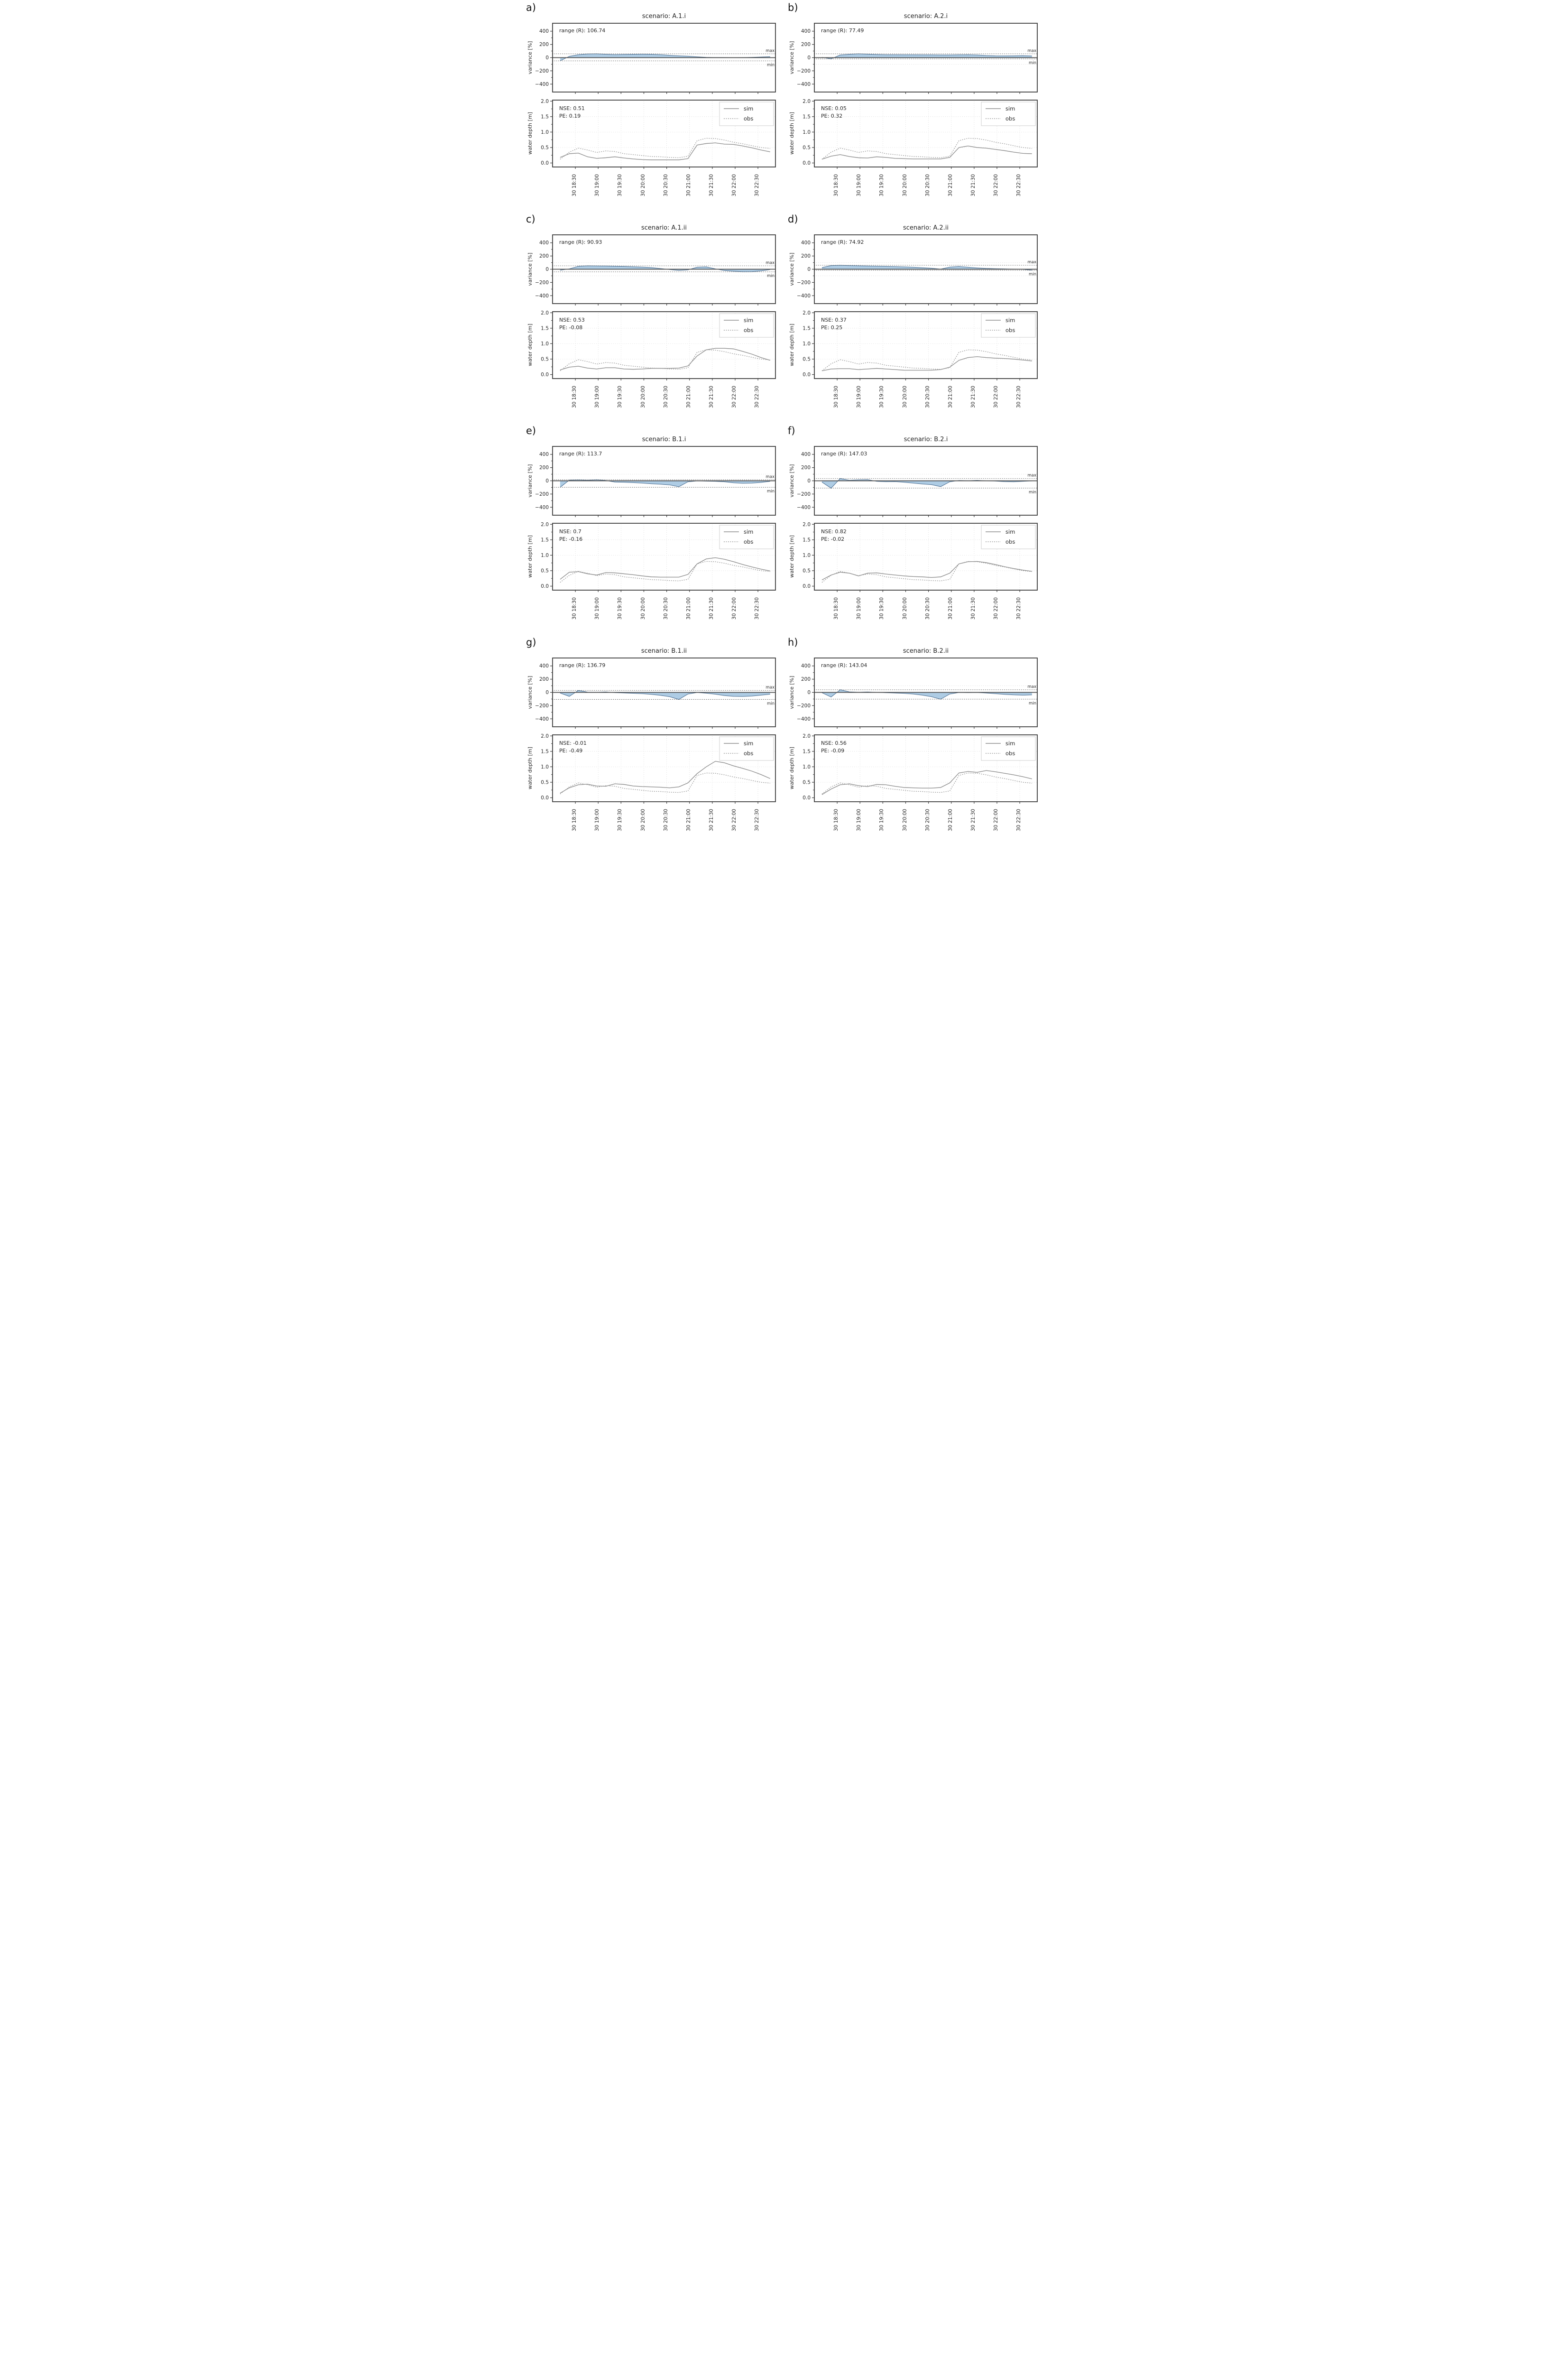 Image resolution: width=1568 pixels, height=2372 pixels. Describe the element at coordinates (927, 152) in the screenshot. I see `sim-line` at that location.